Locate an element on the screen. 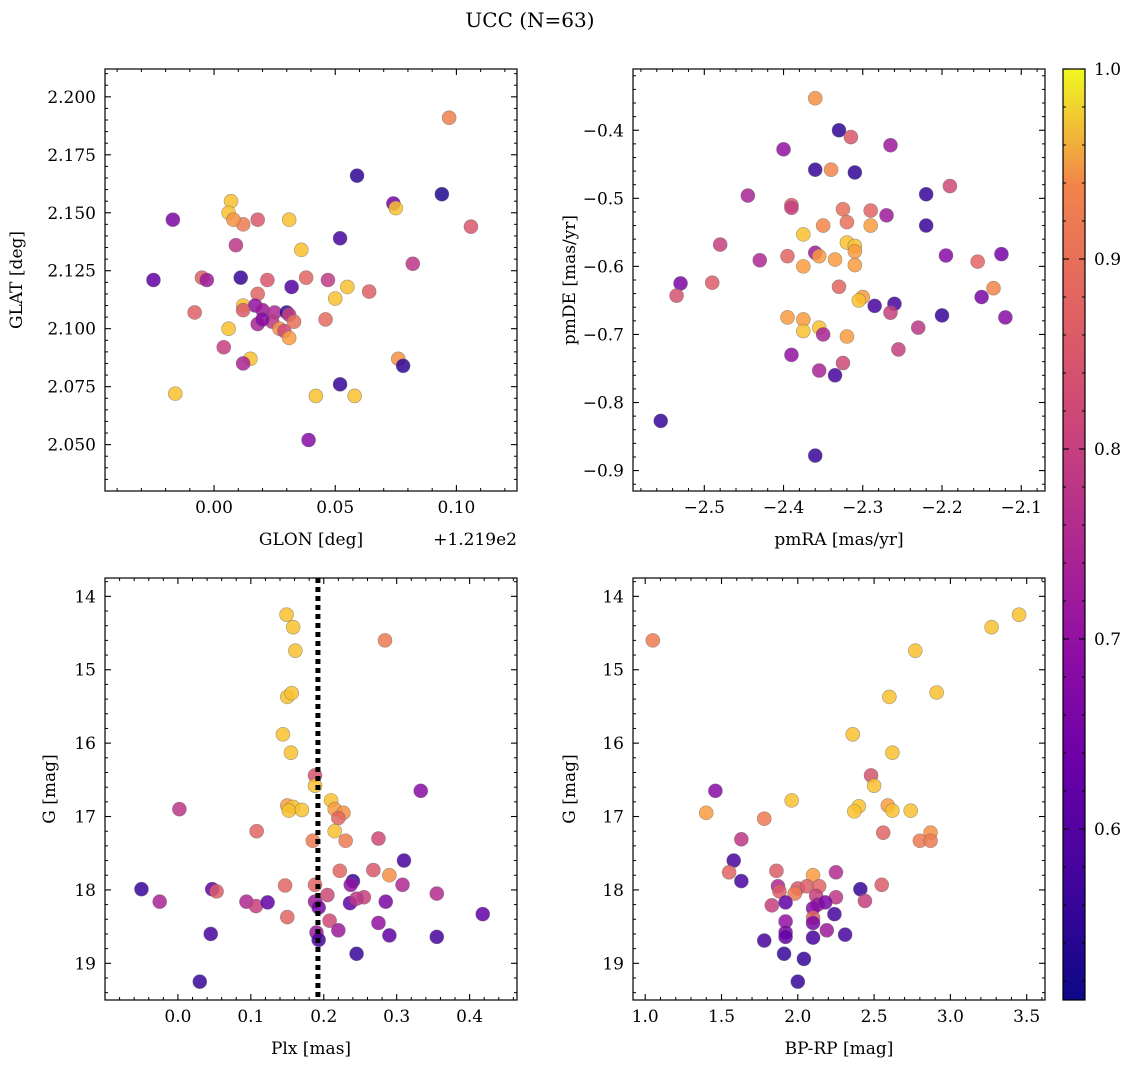 The image size is (1136, 1068). y-tick-label: −0.8 is located at coordinates (603, 404).